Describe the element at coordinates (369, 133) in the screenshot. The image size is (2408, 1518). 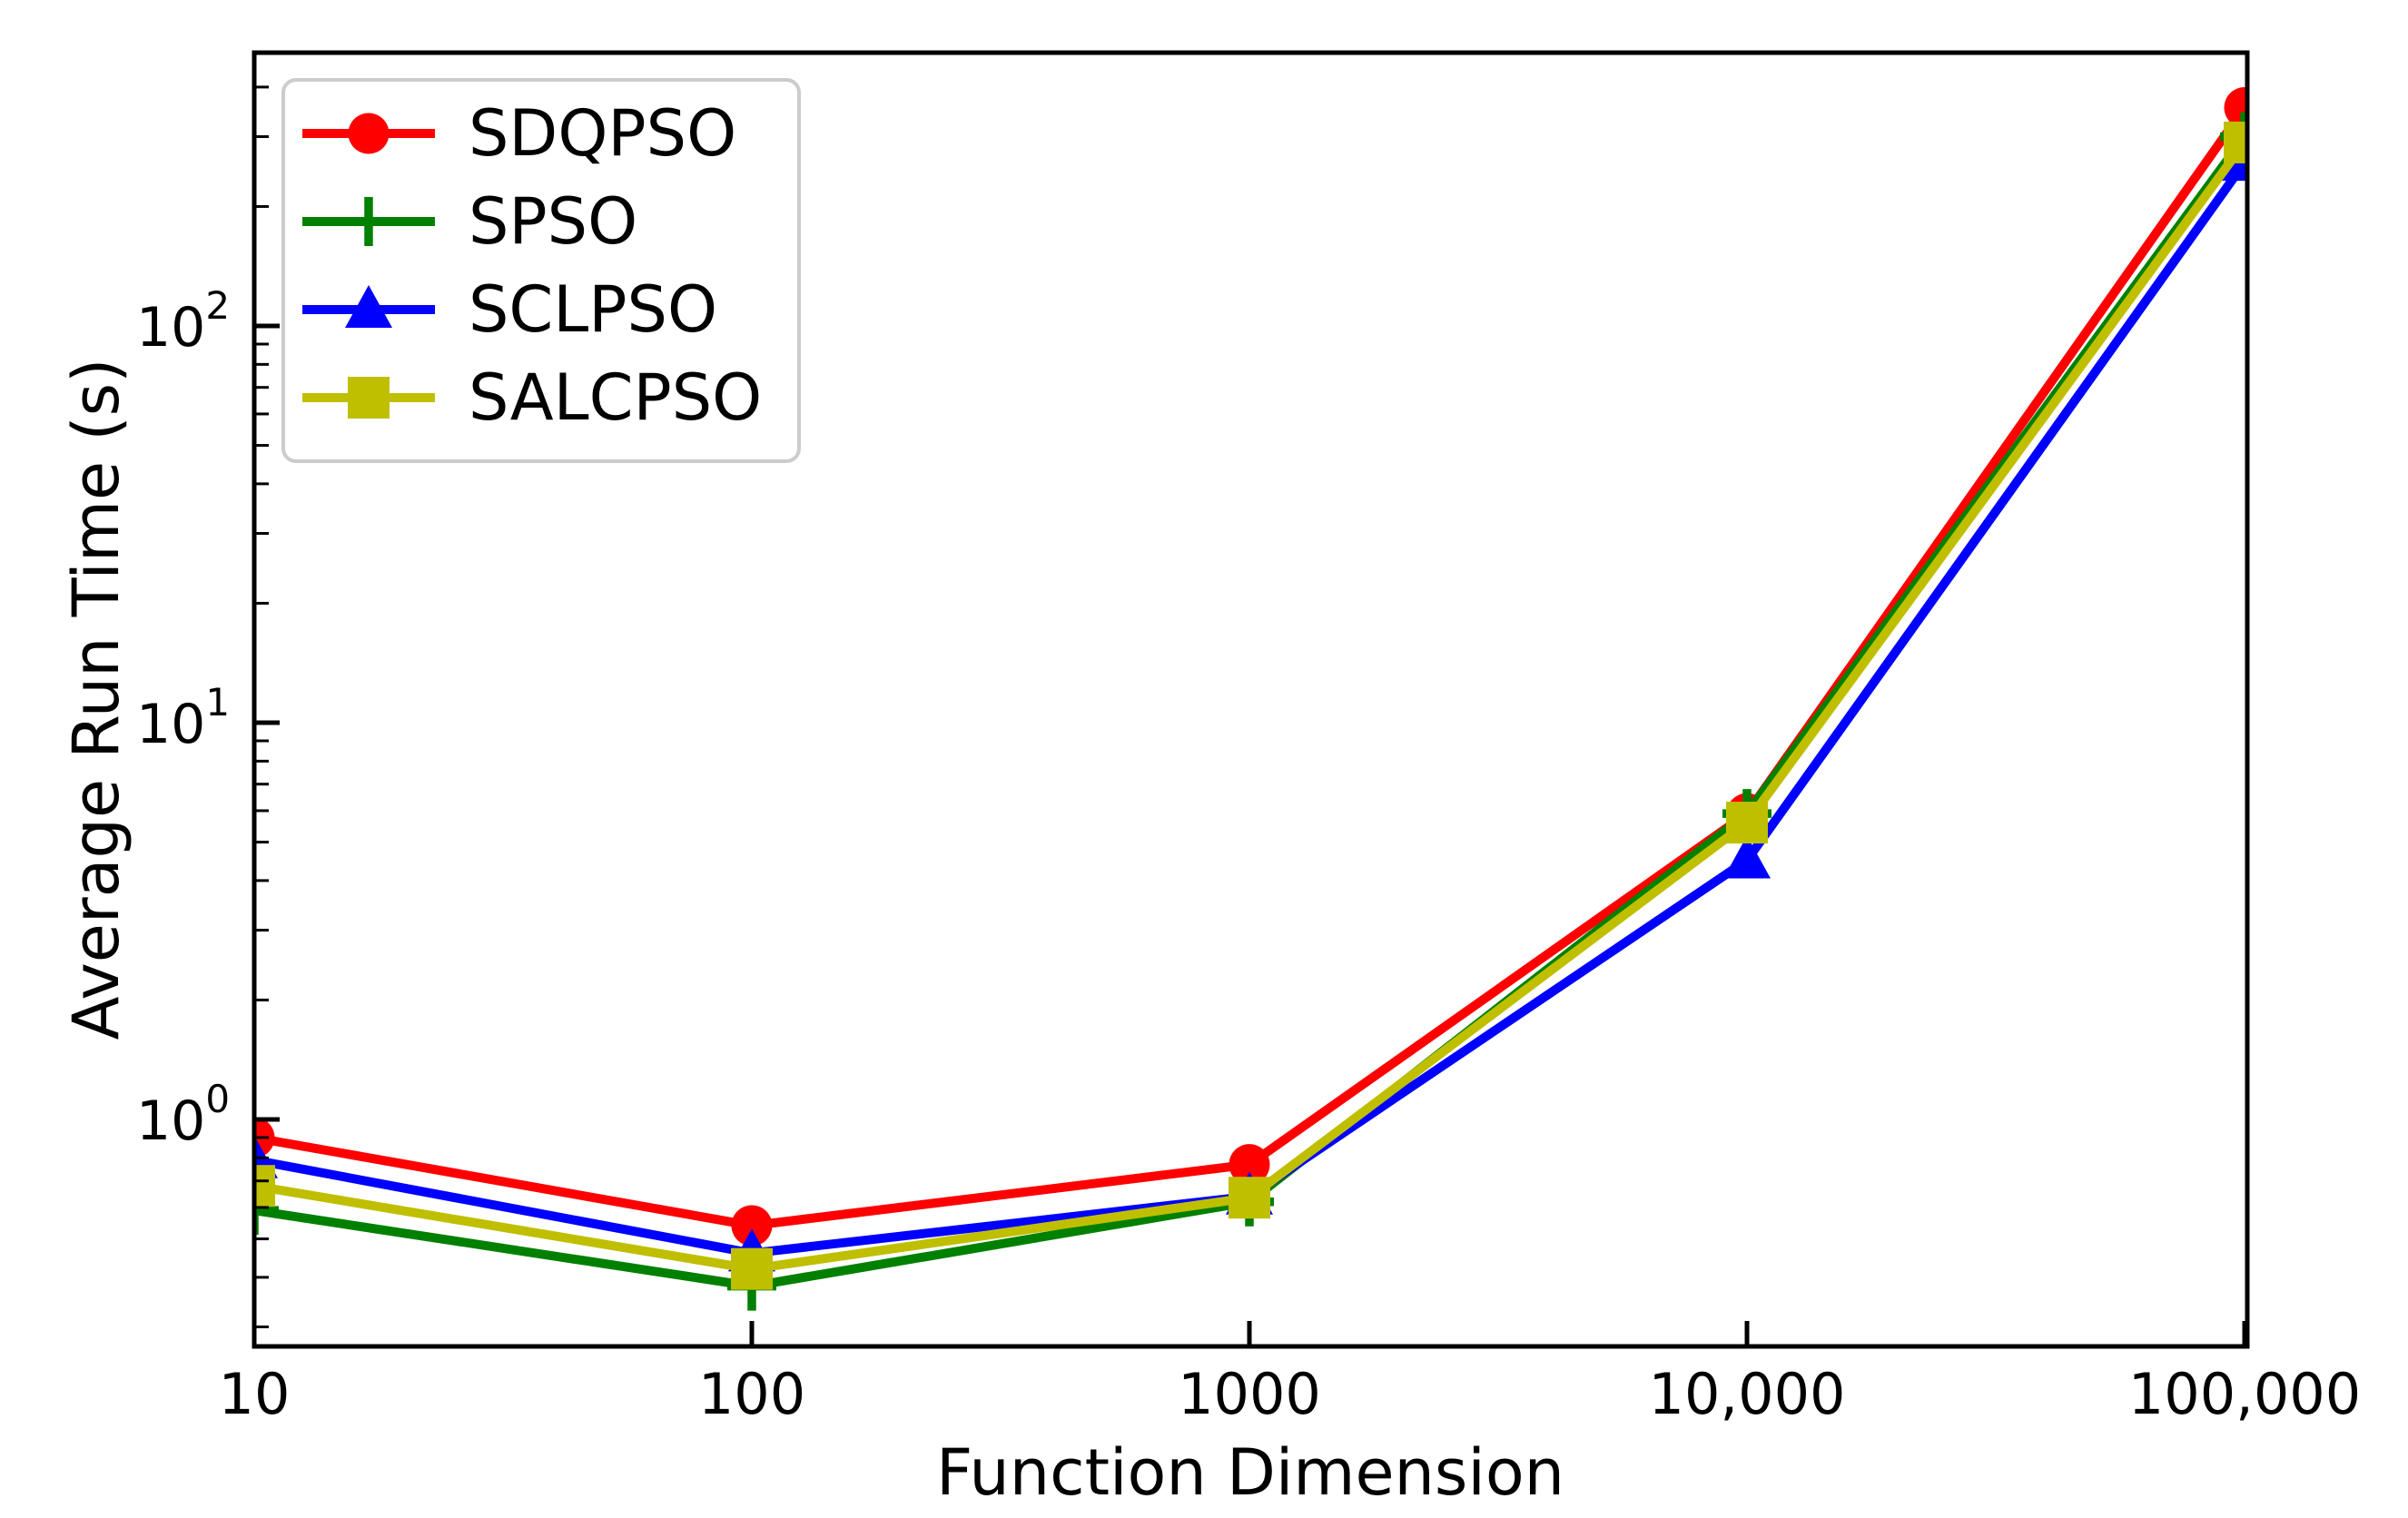
I see `legend-circle-icon` at that location.